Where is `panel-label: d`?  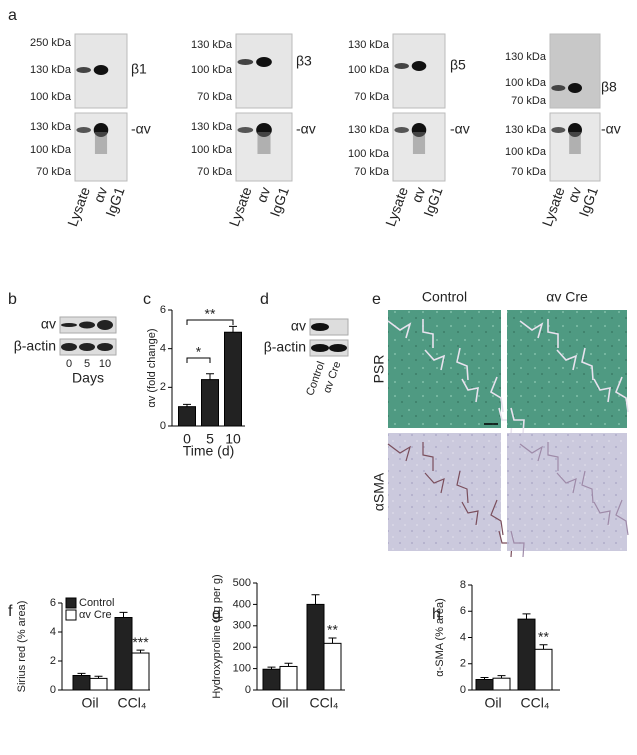 panel-label: d is located at coordinates (264, 299).